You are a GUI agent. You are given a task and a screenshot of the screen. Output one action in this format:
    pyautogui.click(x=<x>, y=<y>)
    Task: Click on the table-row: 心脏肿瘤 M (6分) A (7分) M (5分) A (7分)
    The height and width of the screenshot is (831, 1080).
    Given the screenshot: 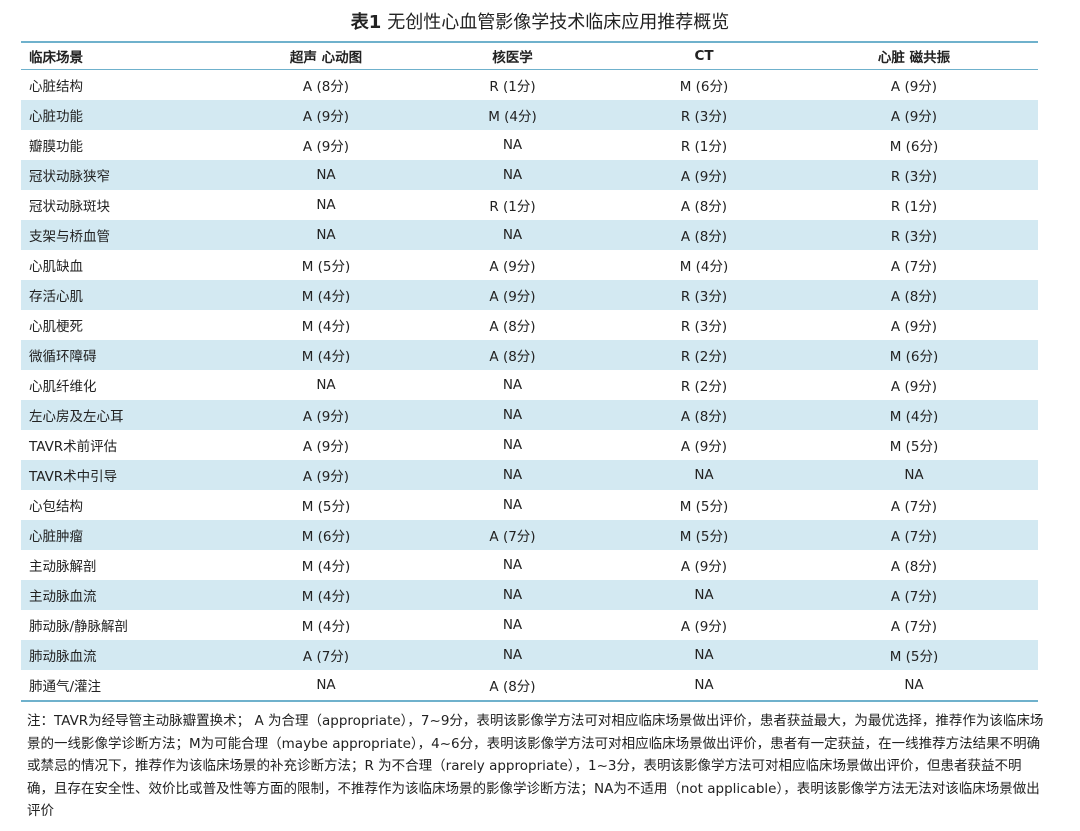 What is the action you would take?
    pyautogui.click(x=529, y=535)
    